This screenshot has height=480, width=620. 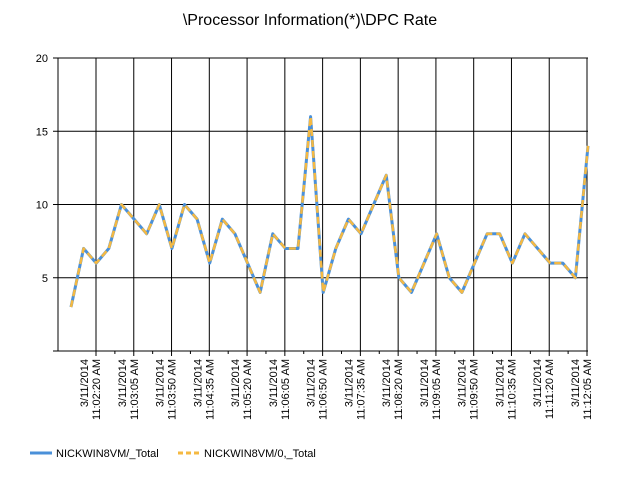 I want to click on y-tick-label: 15, so click(x=42, y=132).